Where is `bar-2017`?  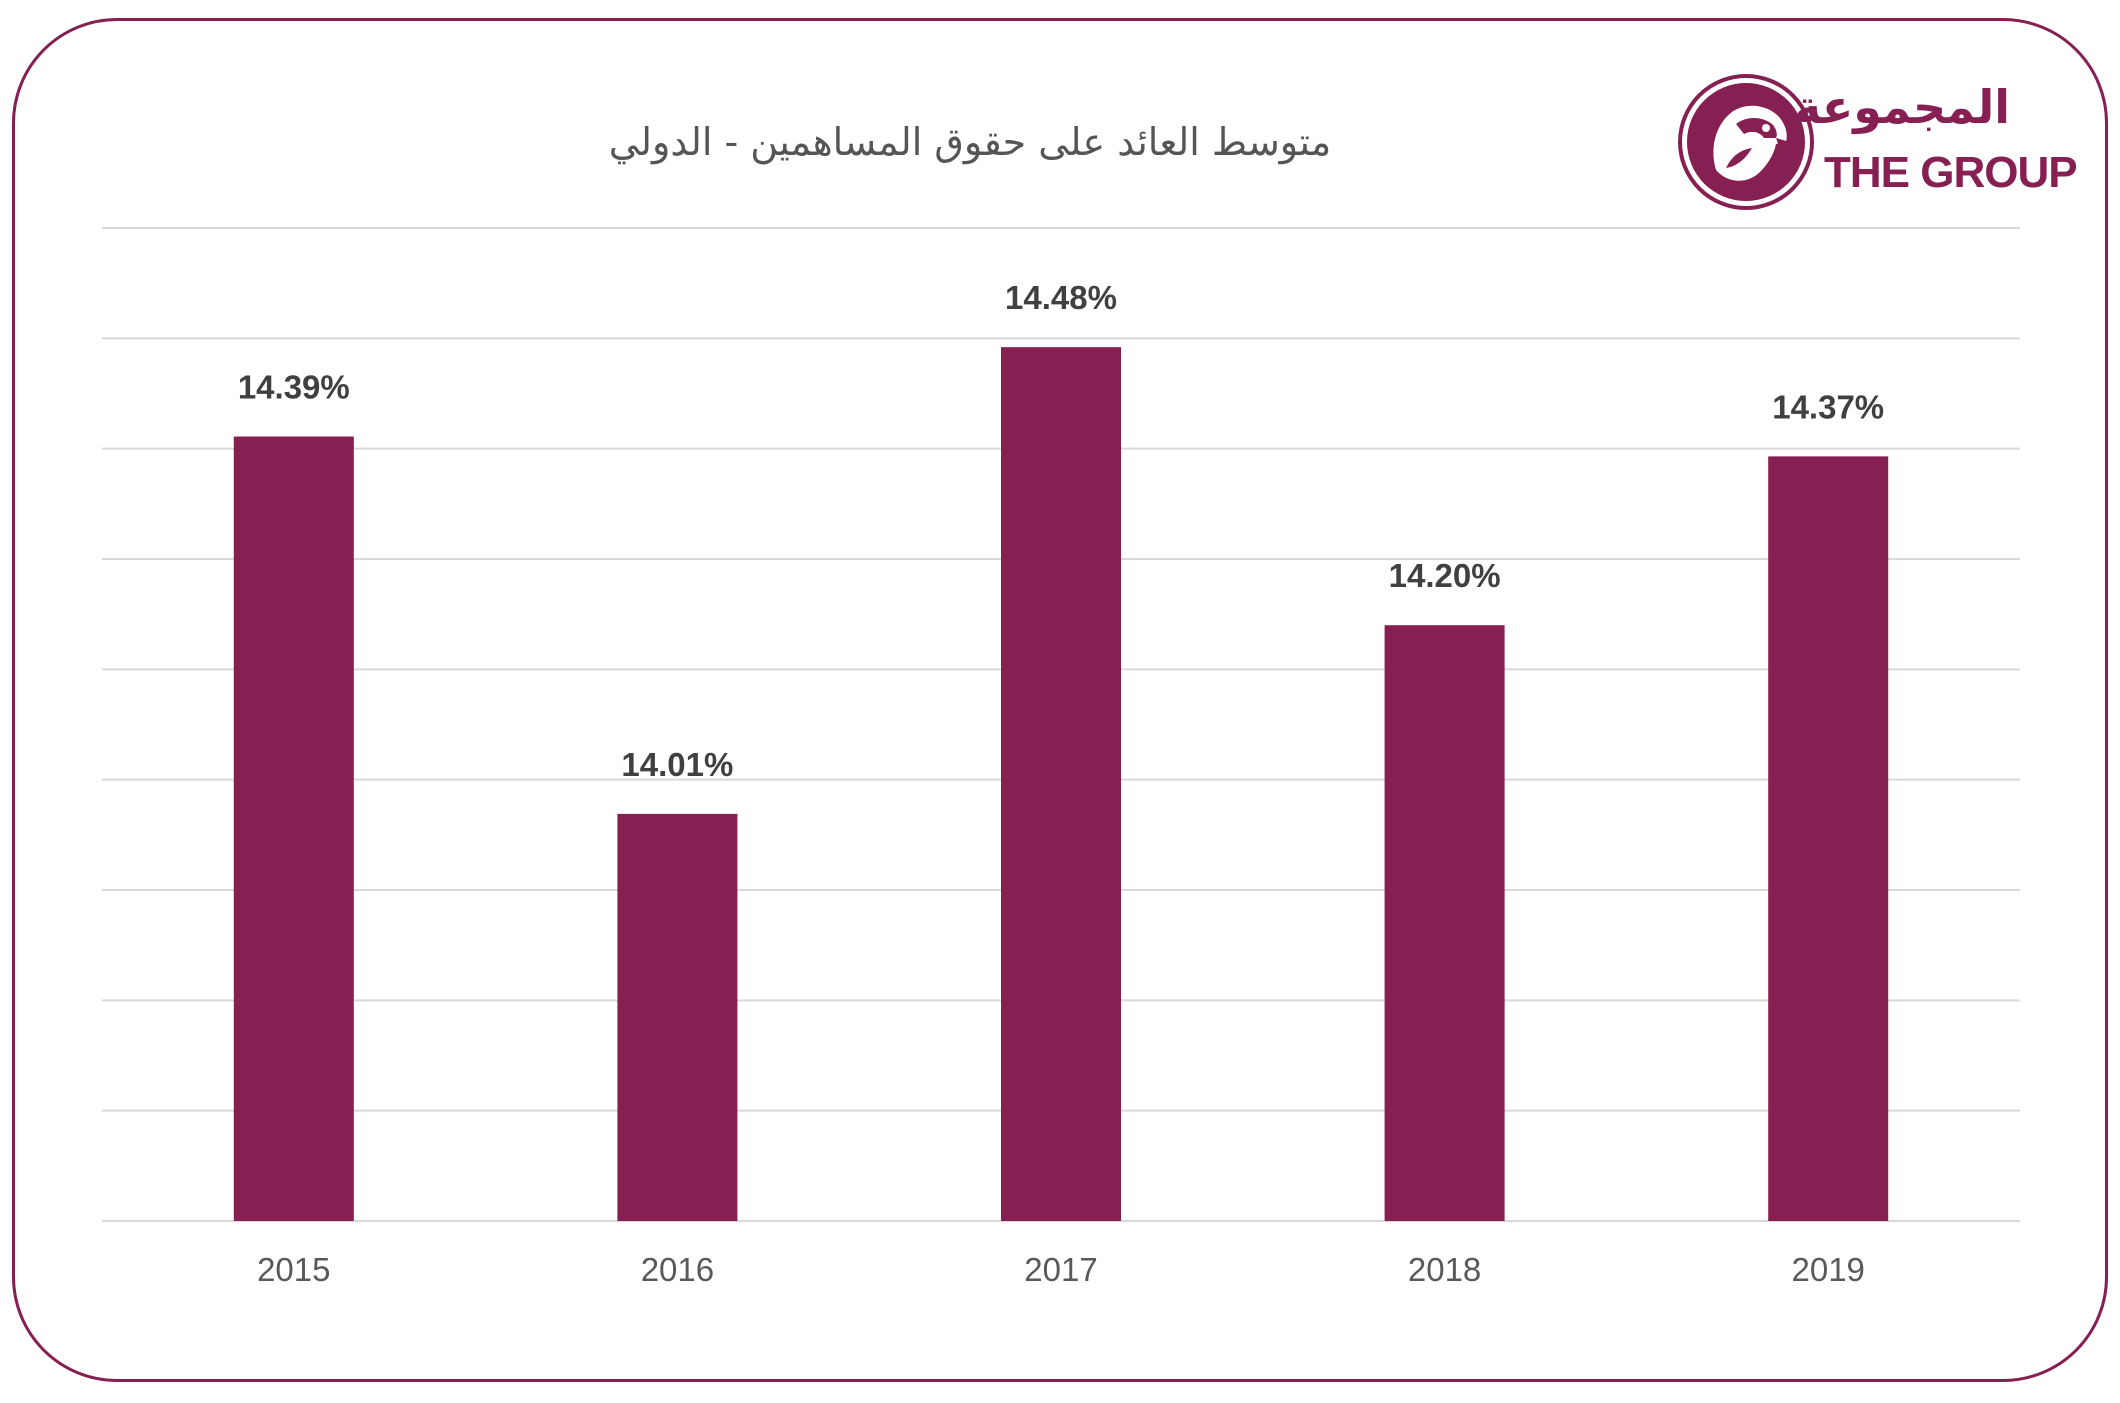
bar-2017 is located at coordinates (1061, 784).